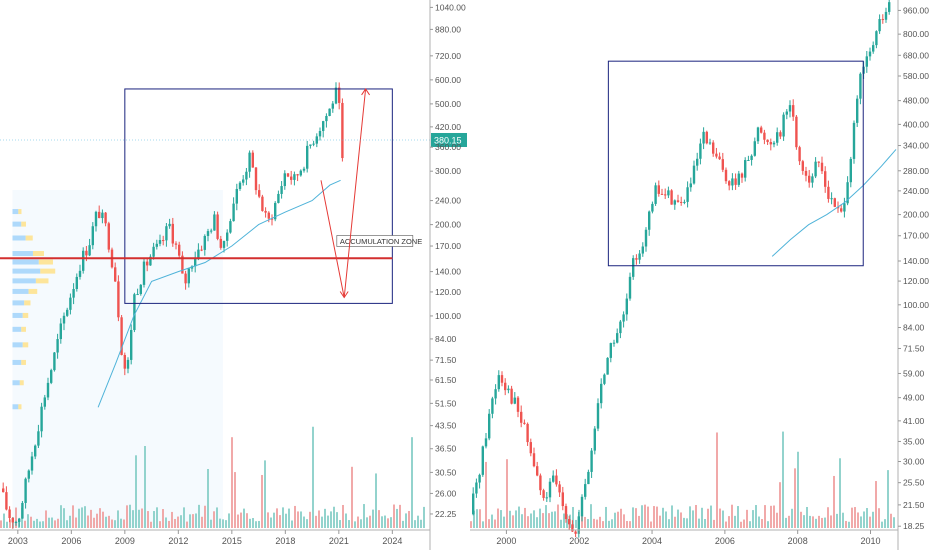  What do you see at coordinates (448, 140) in the screenshot?
I see `last-price-label: 380.15` at bounding box center [448, 140].